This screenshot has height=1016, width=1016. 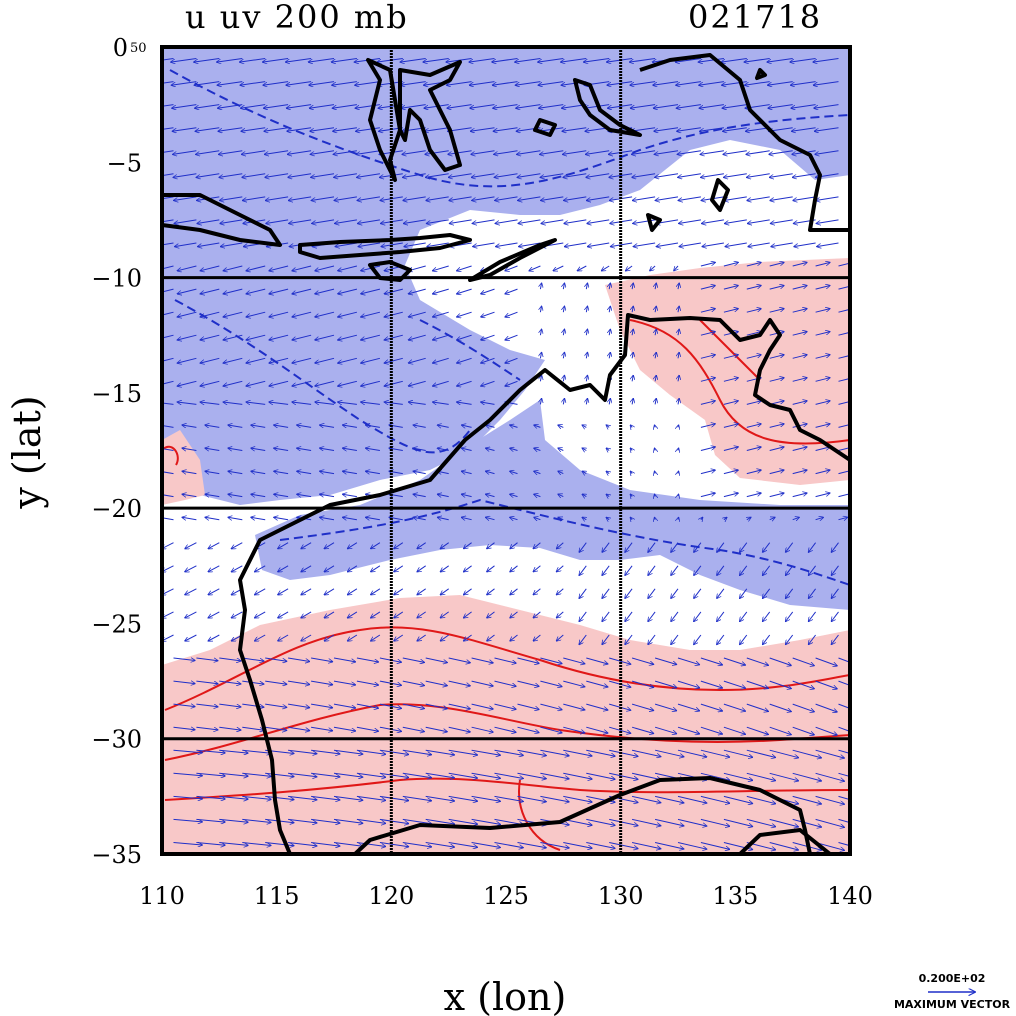 What do you see at coordinates (621, 896) in the screenshot?
I see `x-tick-label: 130` at bounding box center [621, 896].